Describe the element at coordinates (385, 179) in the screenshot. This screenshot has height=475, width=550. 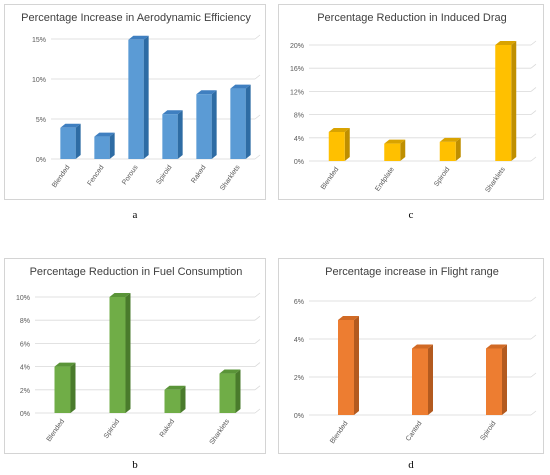
I see `category-label: Endplate` at that location.